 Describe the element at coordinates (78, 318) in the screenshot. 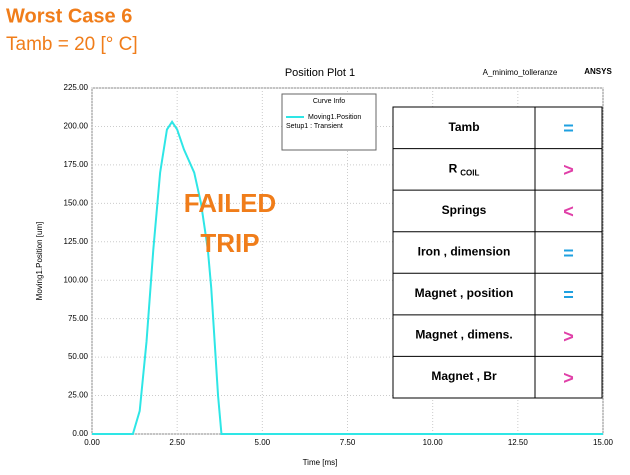

I see `y-tick-label: 75.00` at that location.